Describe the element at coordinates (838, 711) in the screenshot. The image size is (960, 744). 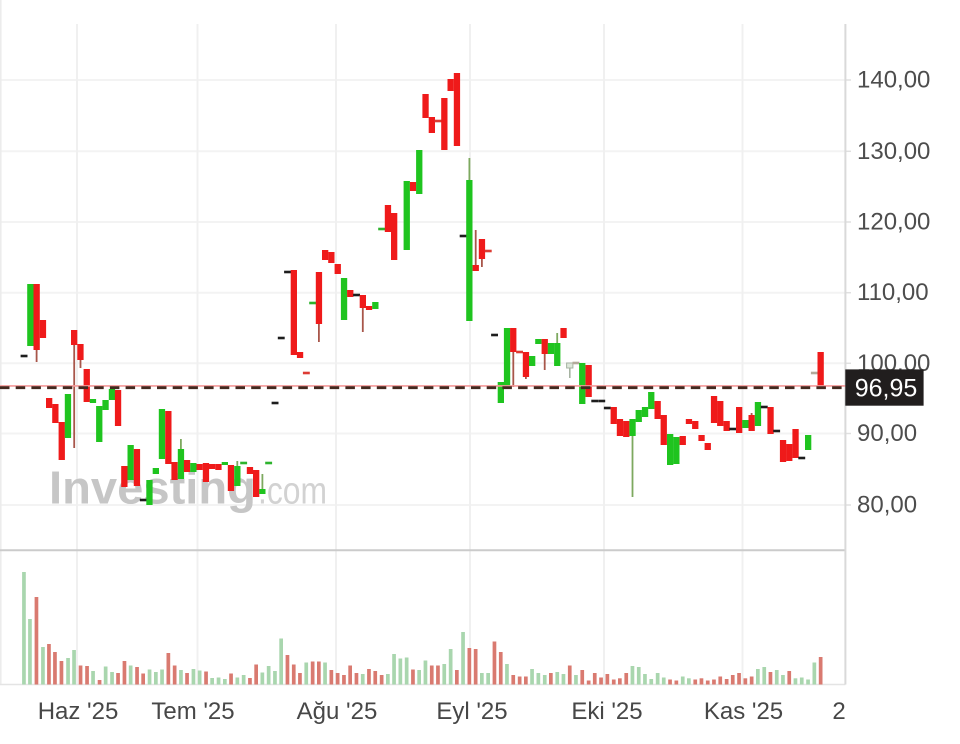
I see `svg-text: 2` at that location.